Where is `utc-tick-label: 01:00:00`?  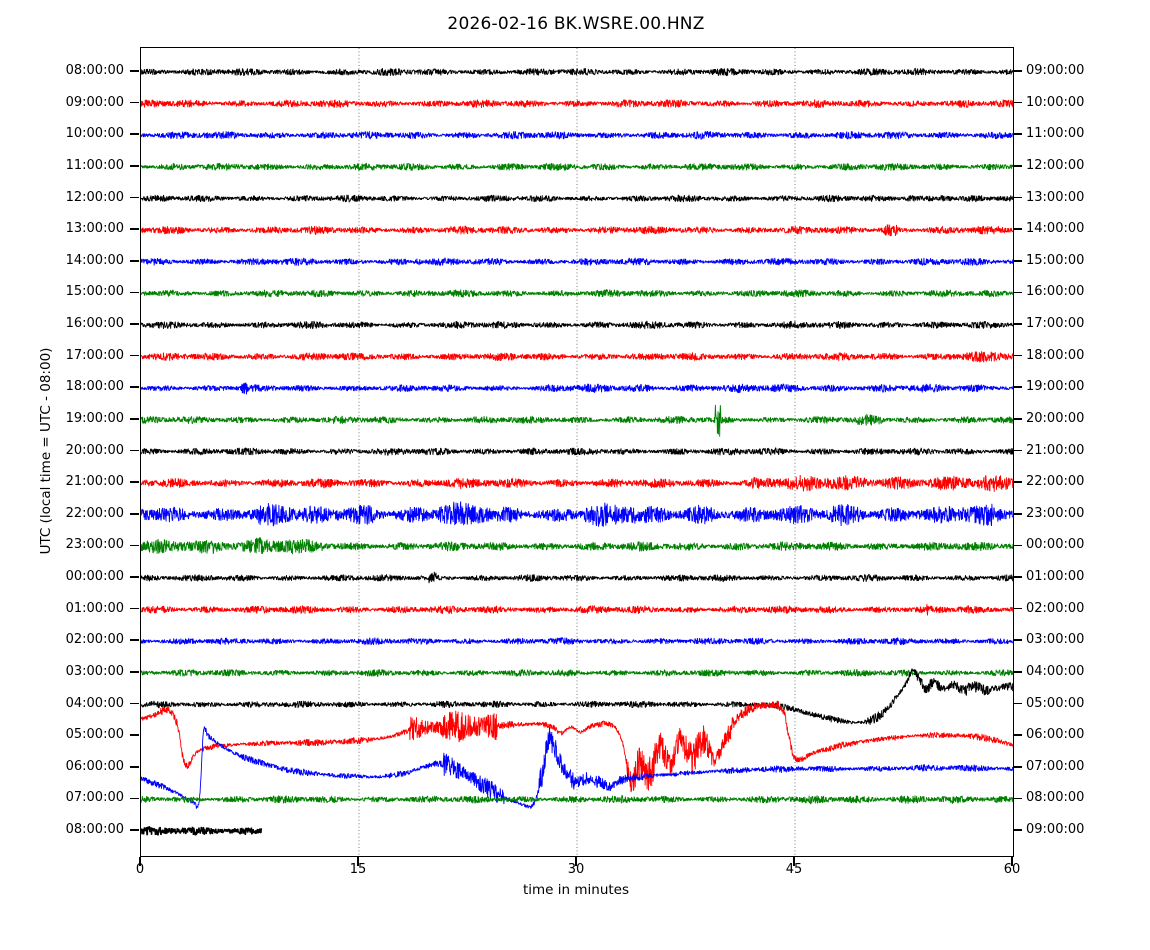
utc-tick-label: 01:00:00 is located at coordinates (94, 608).